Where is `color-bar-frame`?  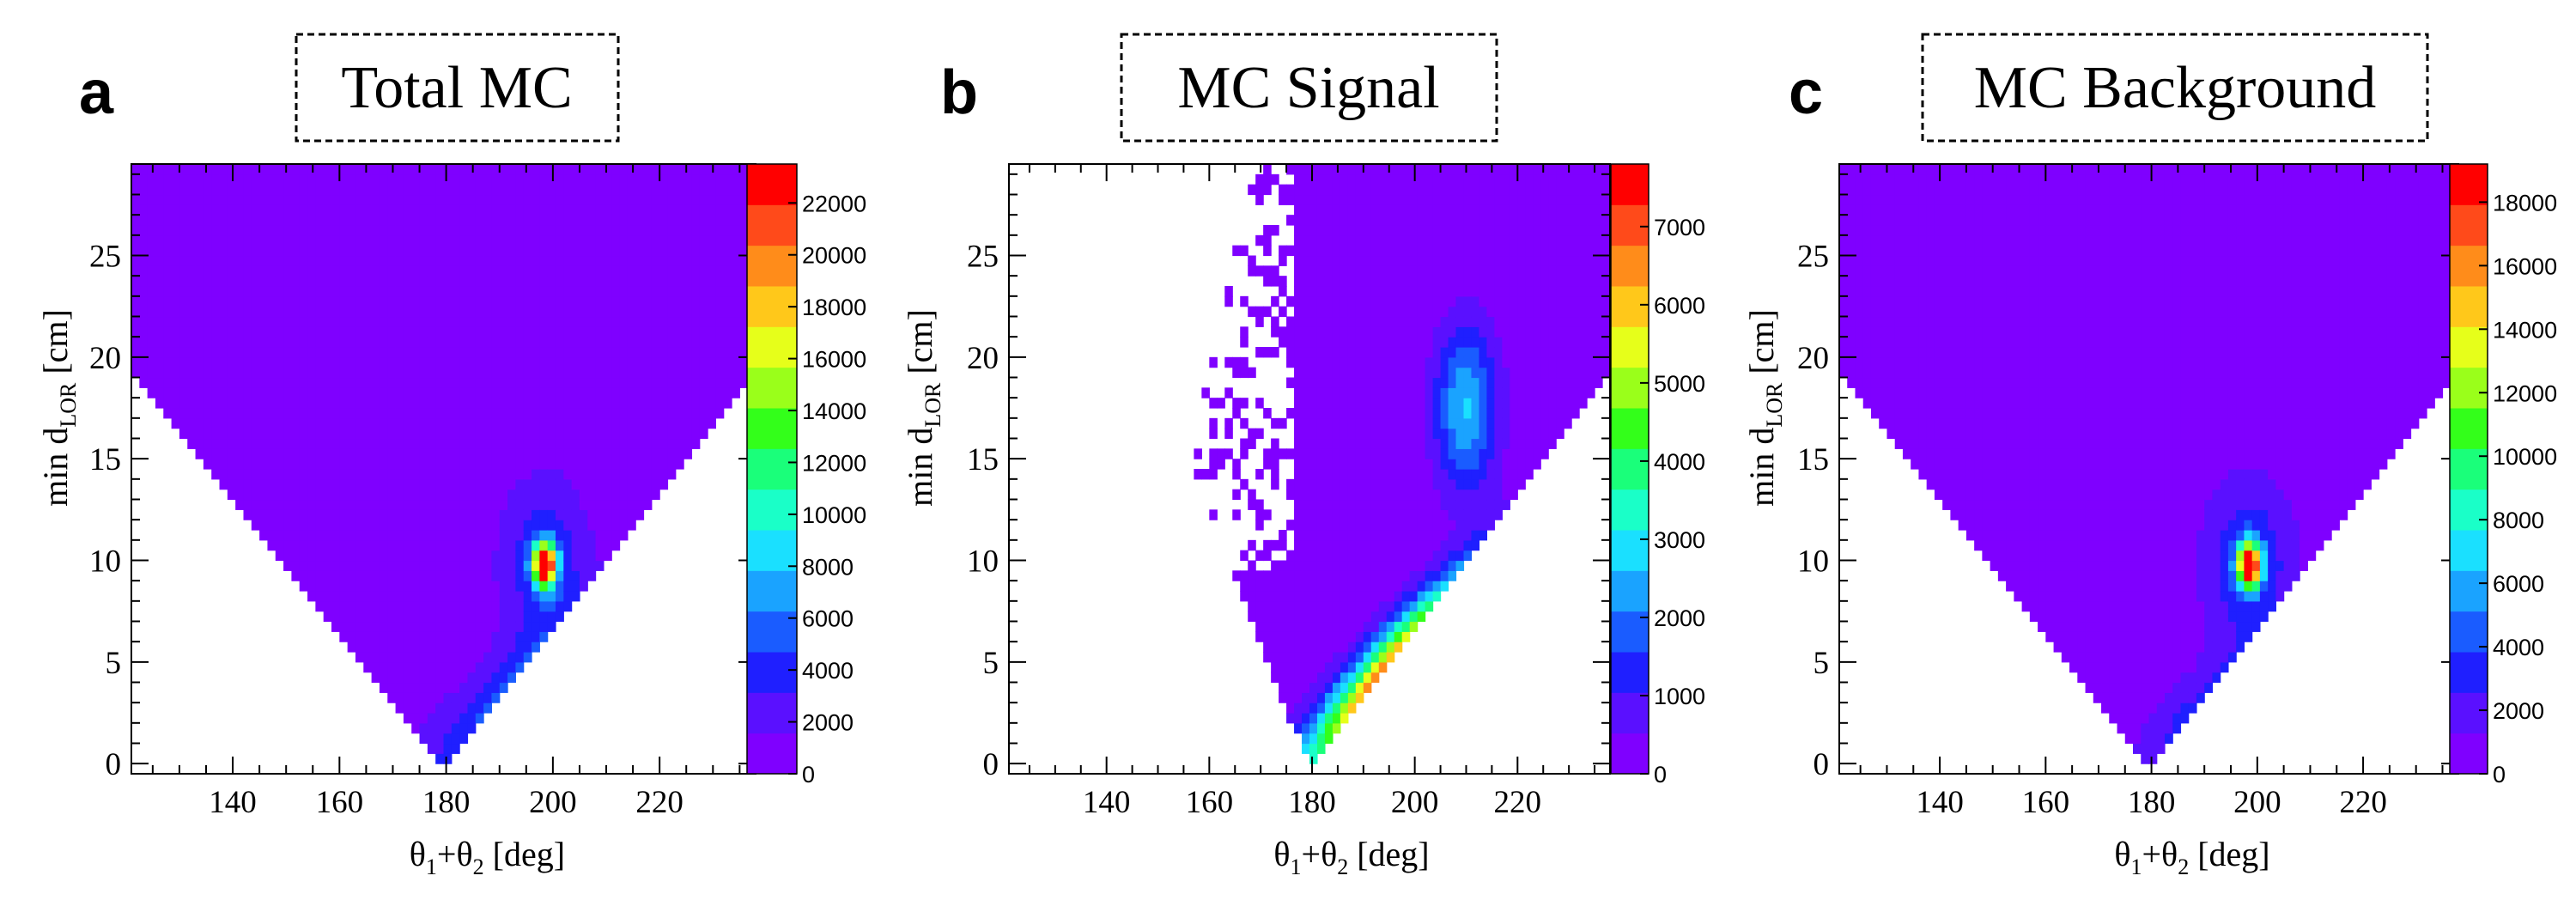 color-bar-frame is located at coordinates (772, 469).